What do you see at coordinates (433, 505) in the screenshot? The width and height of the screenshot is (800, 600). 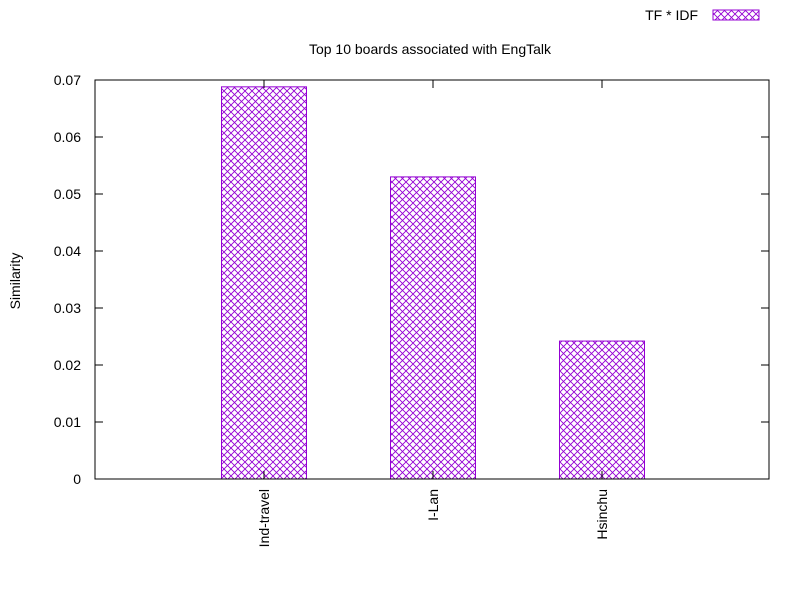 I see `x-tick-label: I-Lan` at bounding box center [433, 505].